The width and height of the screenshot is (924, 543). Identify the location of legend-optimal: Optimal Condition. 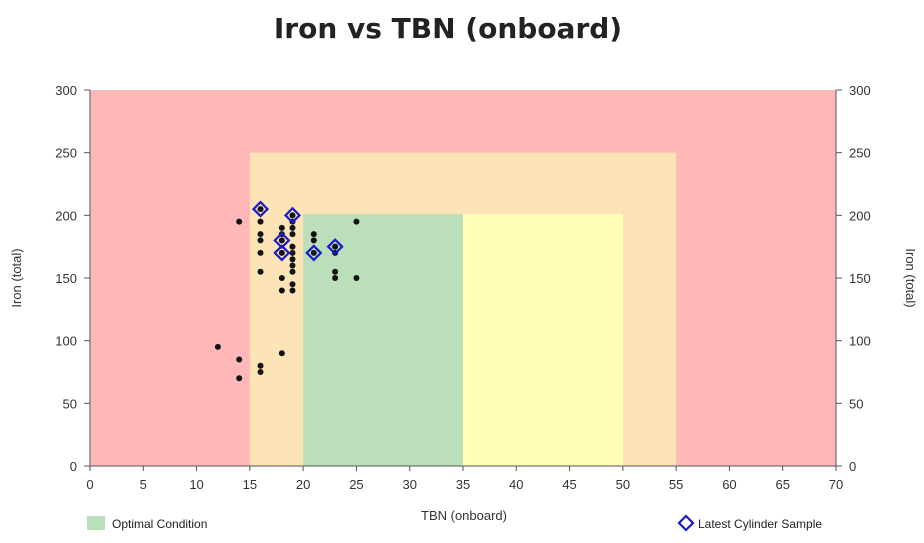
(147, 523).